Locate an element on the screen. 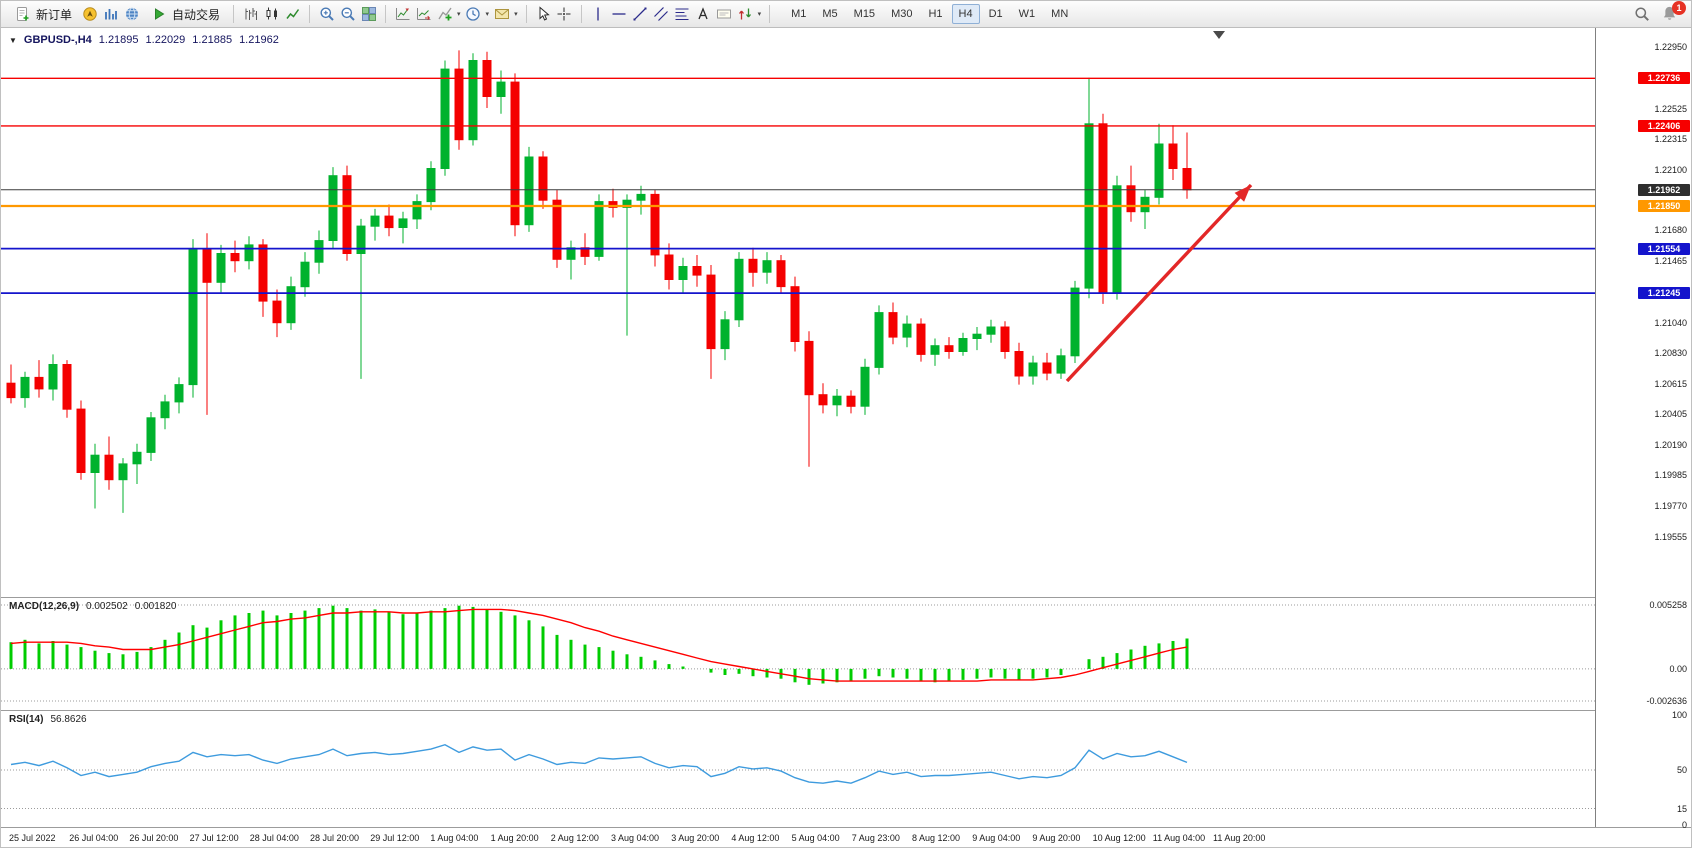 The width and height of the screenshot is (1692, 848). macd-pane is located at coordinates (798, 654).